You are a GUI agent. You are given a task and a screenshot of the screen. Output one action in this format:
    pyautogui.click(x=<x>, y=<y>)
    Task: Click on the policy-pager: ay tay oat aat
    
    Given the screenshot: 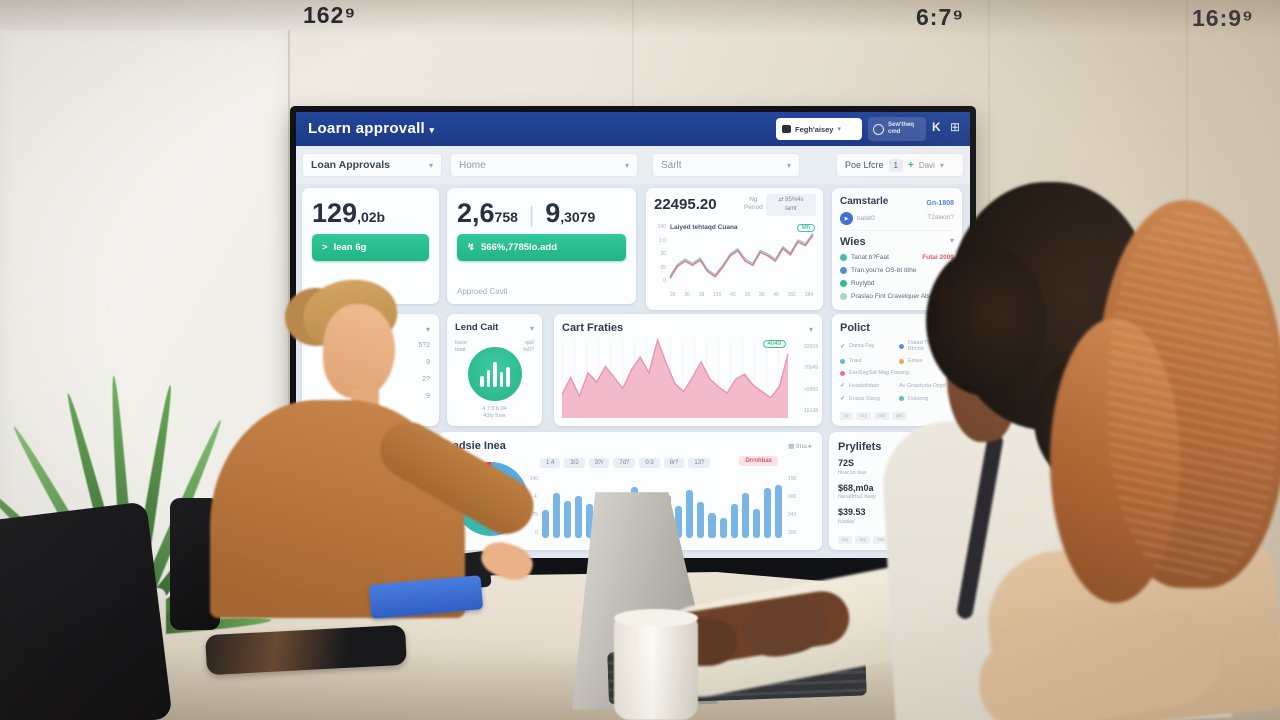 What is the action you would take?
    pyautogui.click(x=875, y=414)
    